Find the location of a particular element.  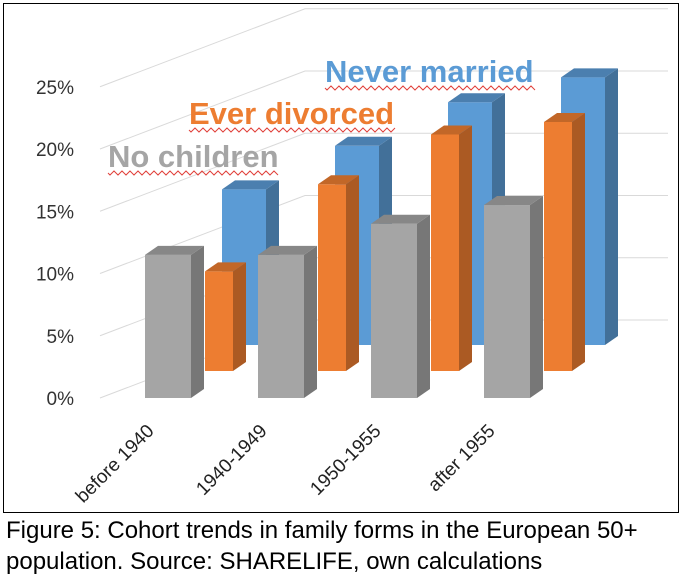

series-labels: No children Ever divorced Never married is located at coordinates (321, 115).